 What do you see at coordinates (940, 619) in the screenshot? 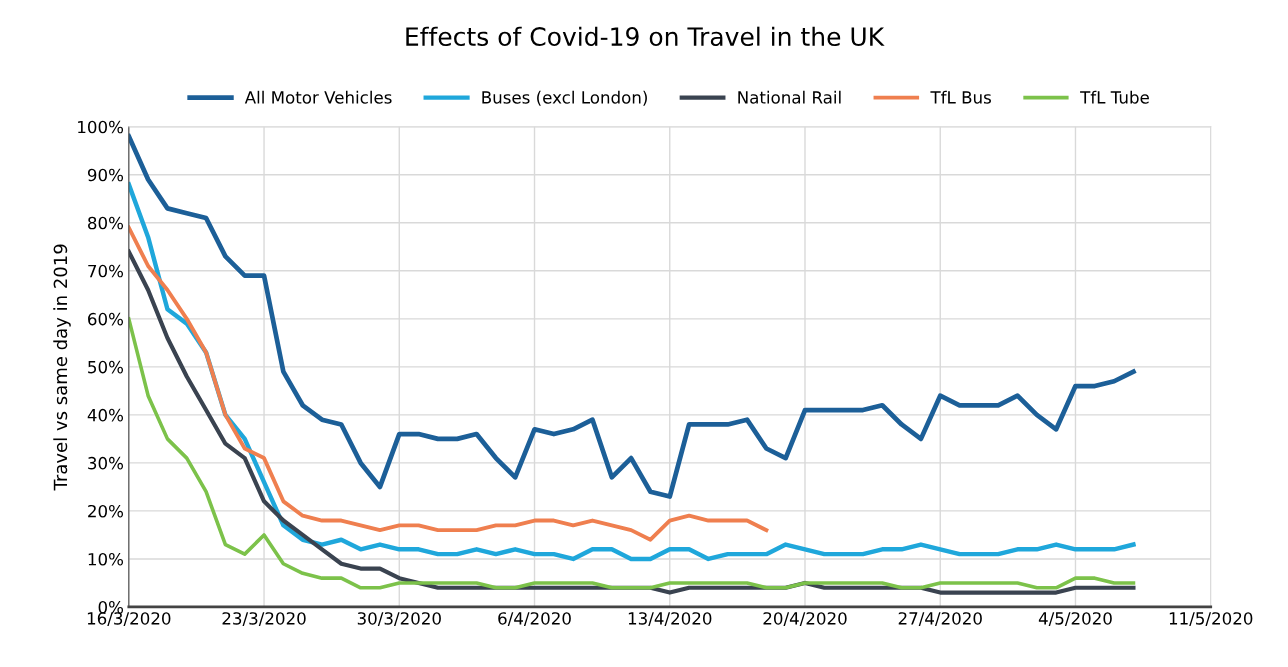
I see `x-tick-label: 27/4/2020` at bounding box center [940, 619].